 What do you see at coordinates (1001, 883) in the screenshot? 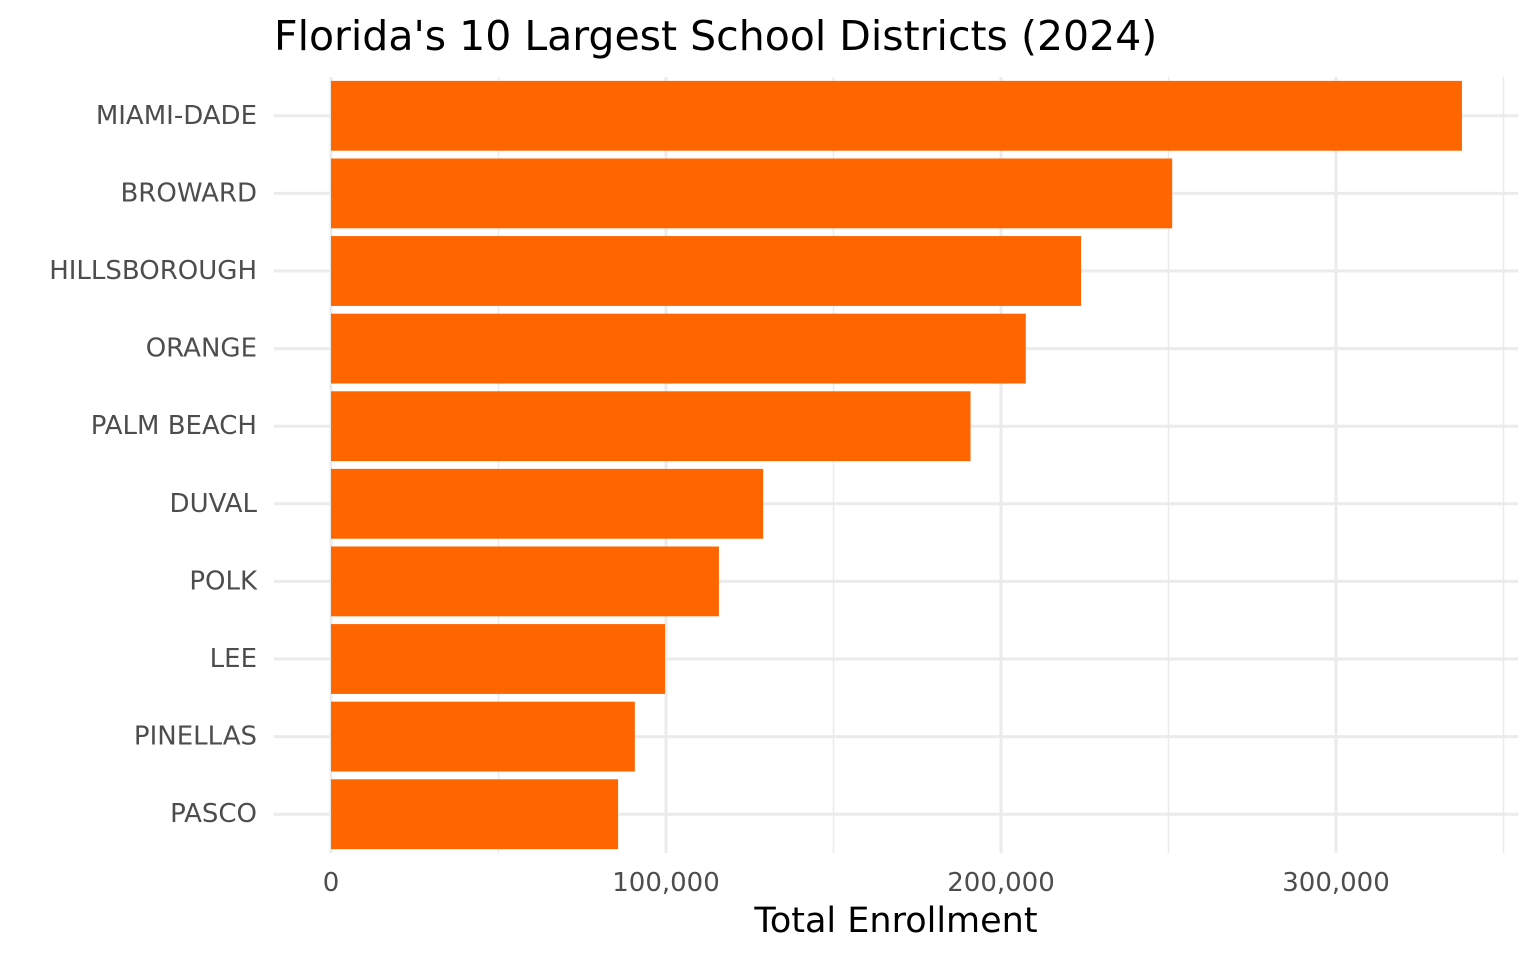
I see `x-tick-label: 200,000` at bounding box center [1001, 883].